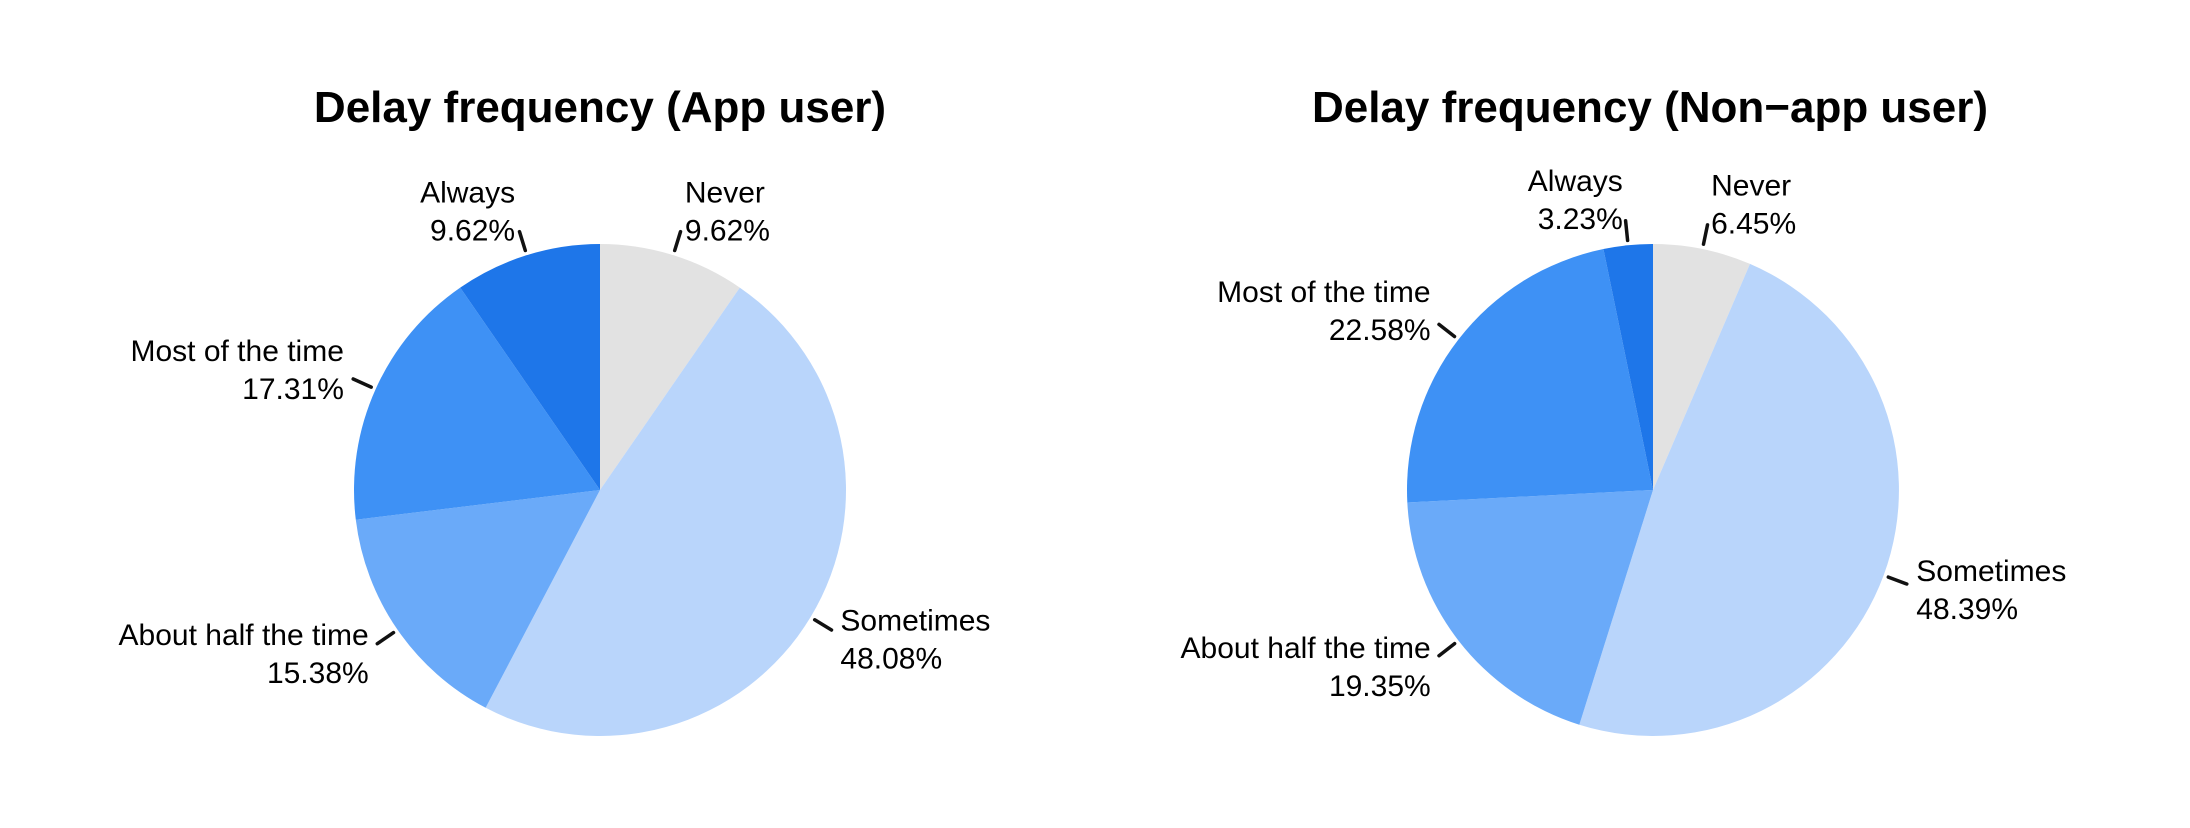  What do you see at coordinates (1380, 686) in the screenshot?
I see `slice-label-percent: 19.35%` at bounding box center [1380, 686].